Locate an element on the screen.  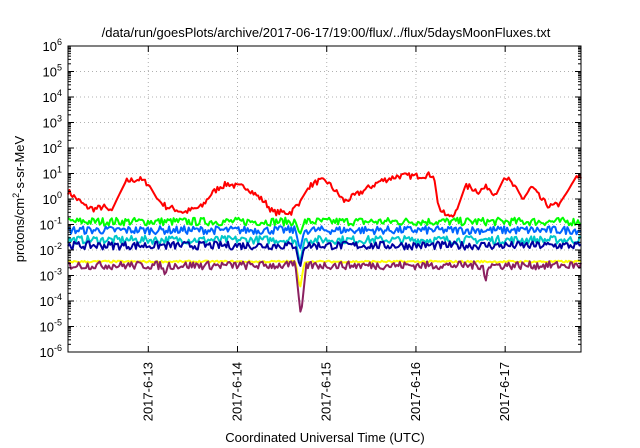
y-tick-label-exp: 2 is located at coordinates (59, 144).